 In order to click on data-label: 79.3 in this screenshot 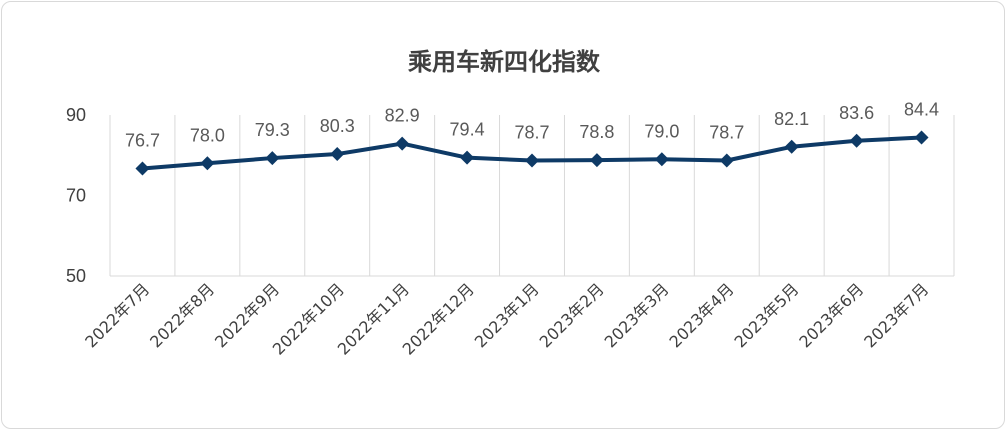, I will do `click(272, 130)`.